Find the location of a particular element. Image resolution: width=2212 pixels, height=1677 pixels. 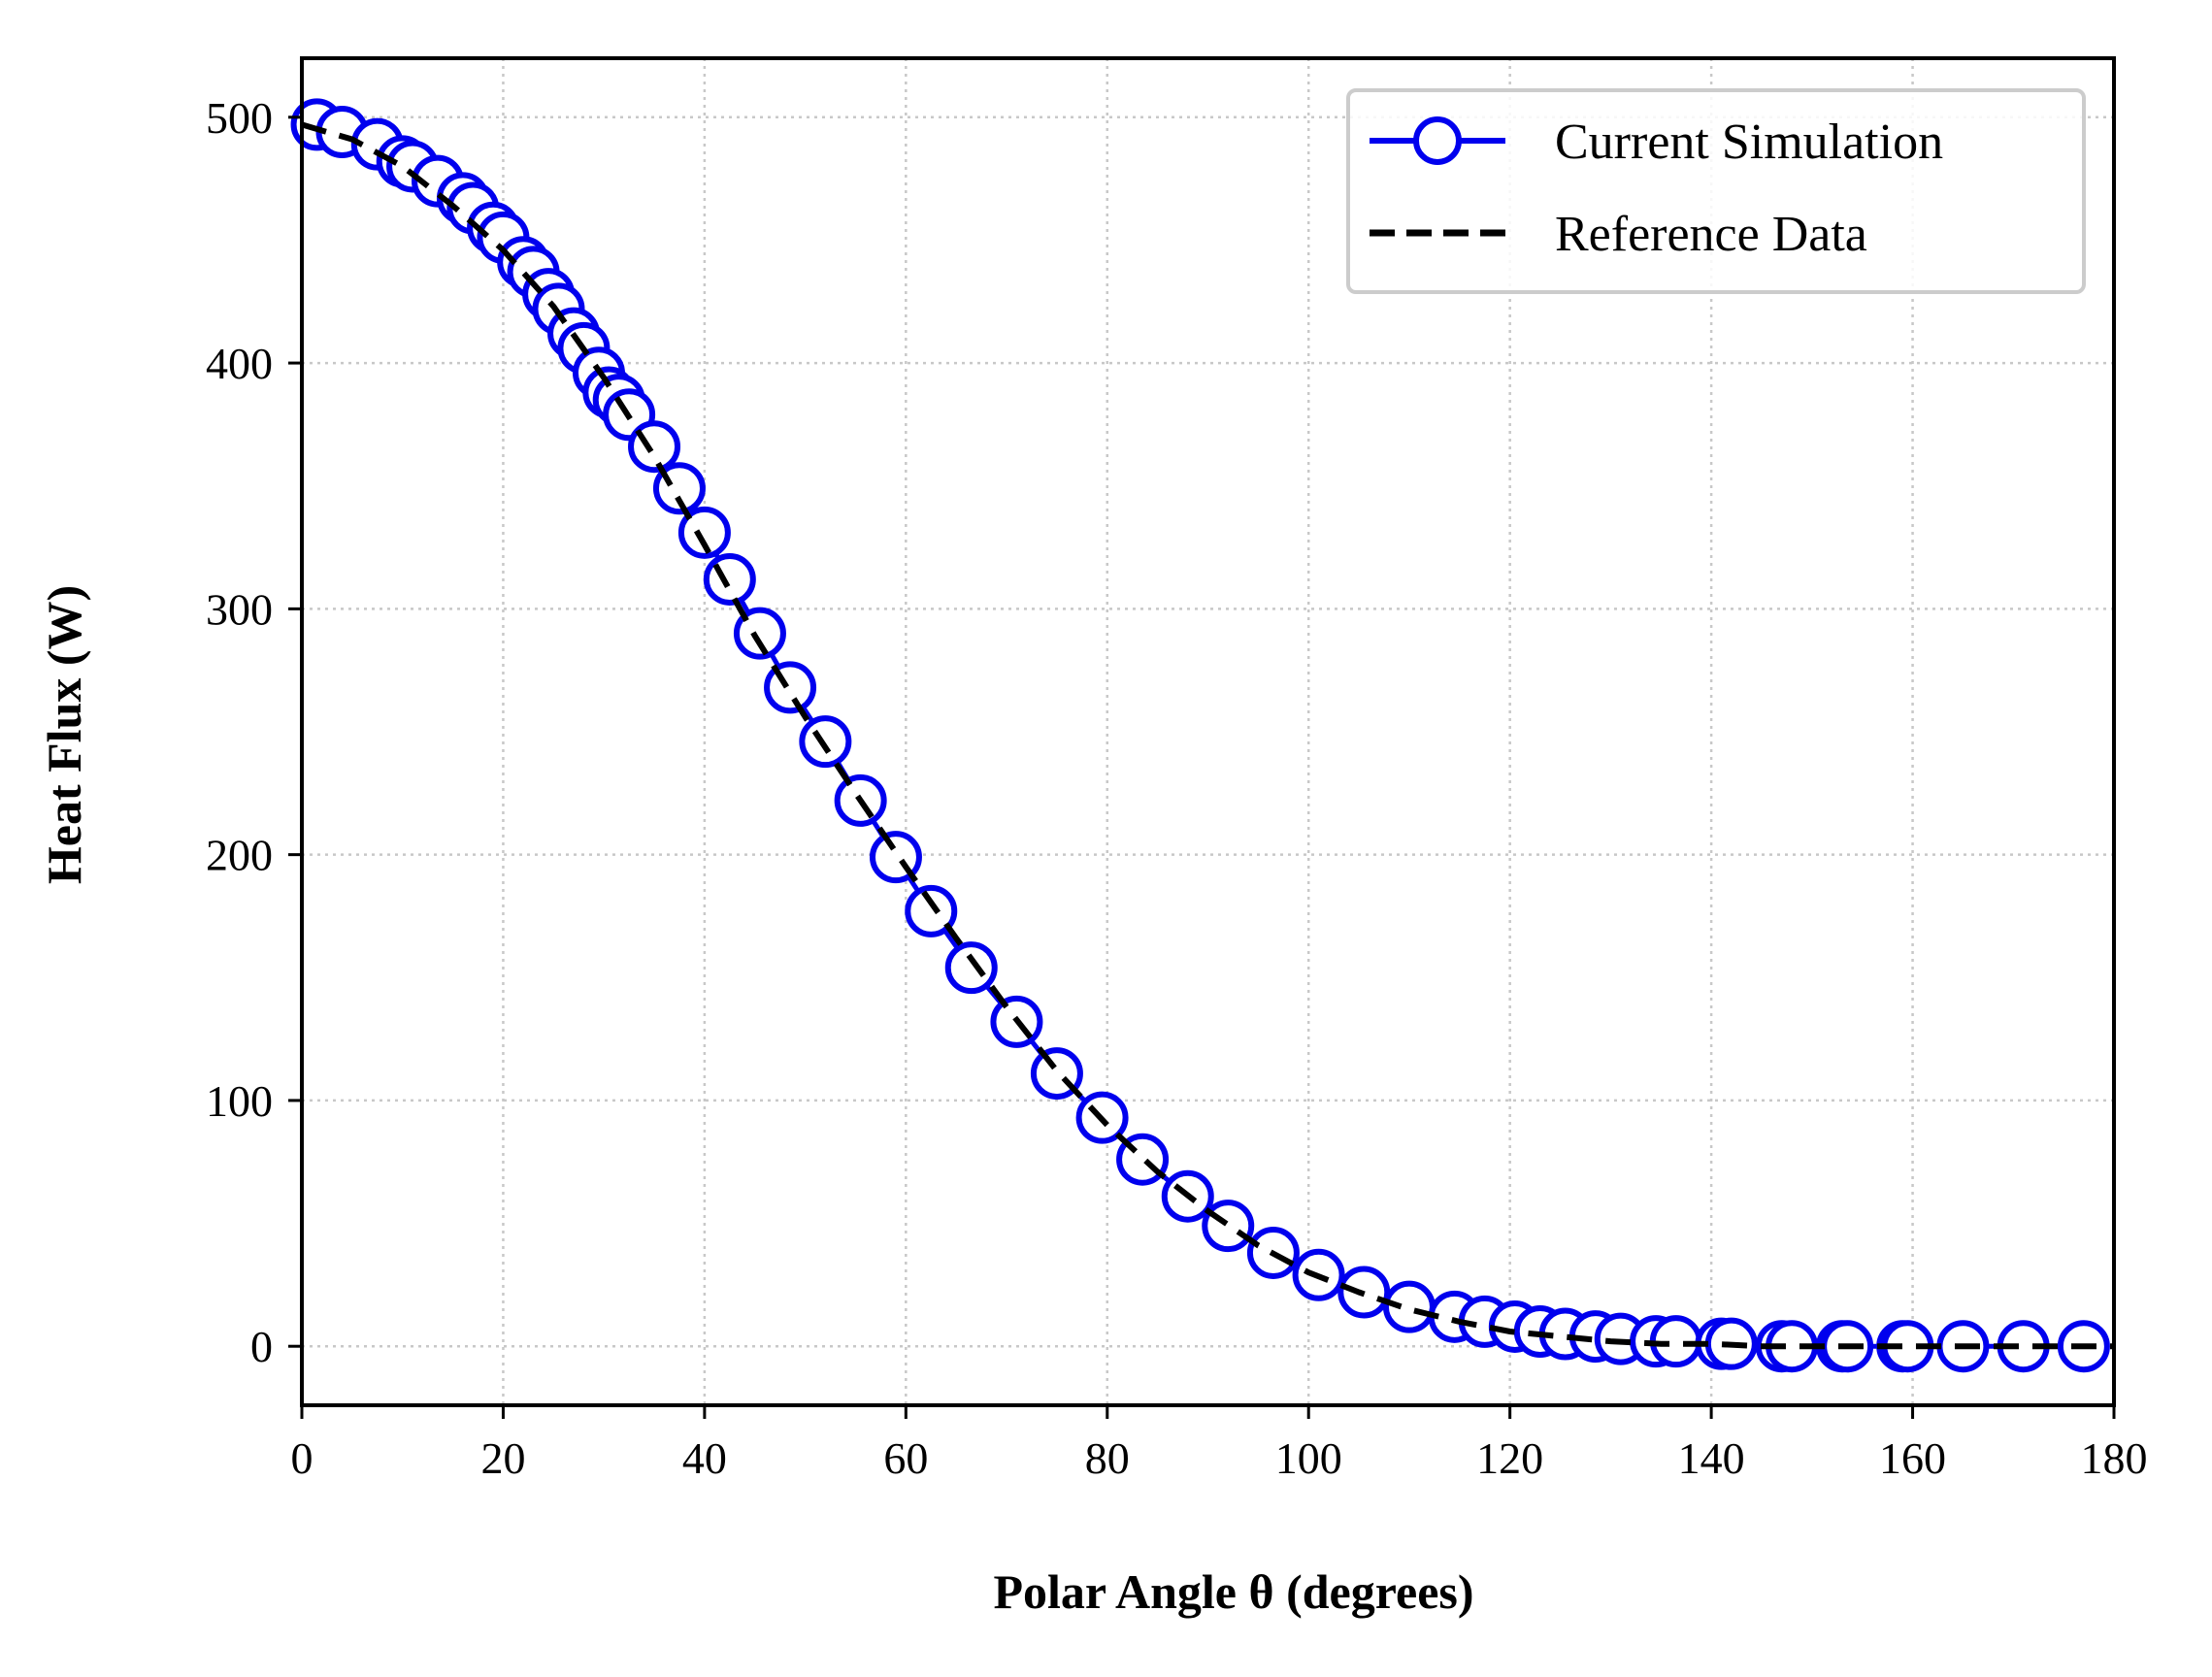

legend: Current Simulation Reference Data is located at coordinates (1716, 191).